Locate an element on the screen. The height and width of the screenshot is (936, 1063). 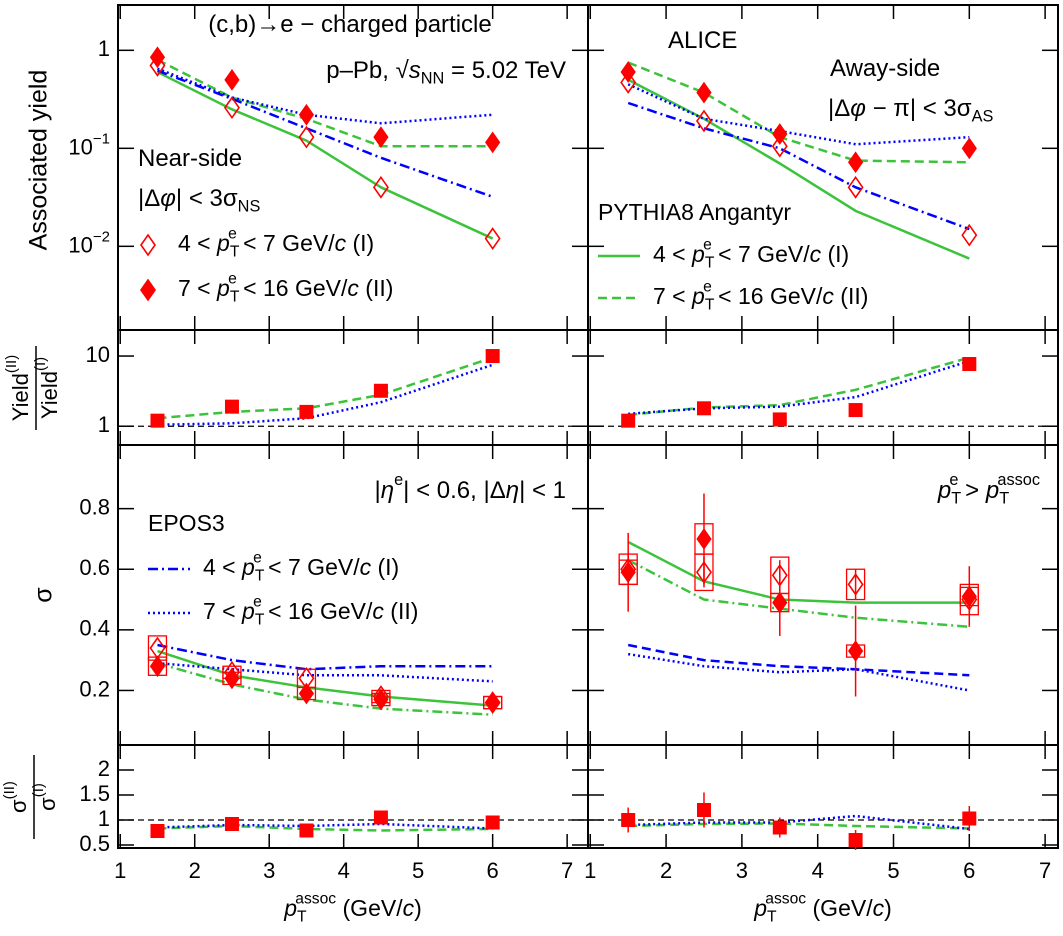
annotation: |Δφ − π| < 3σAS is located at coordinates (910, 110).